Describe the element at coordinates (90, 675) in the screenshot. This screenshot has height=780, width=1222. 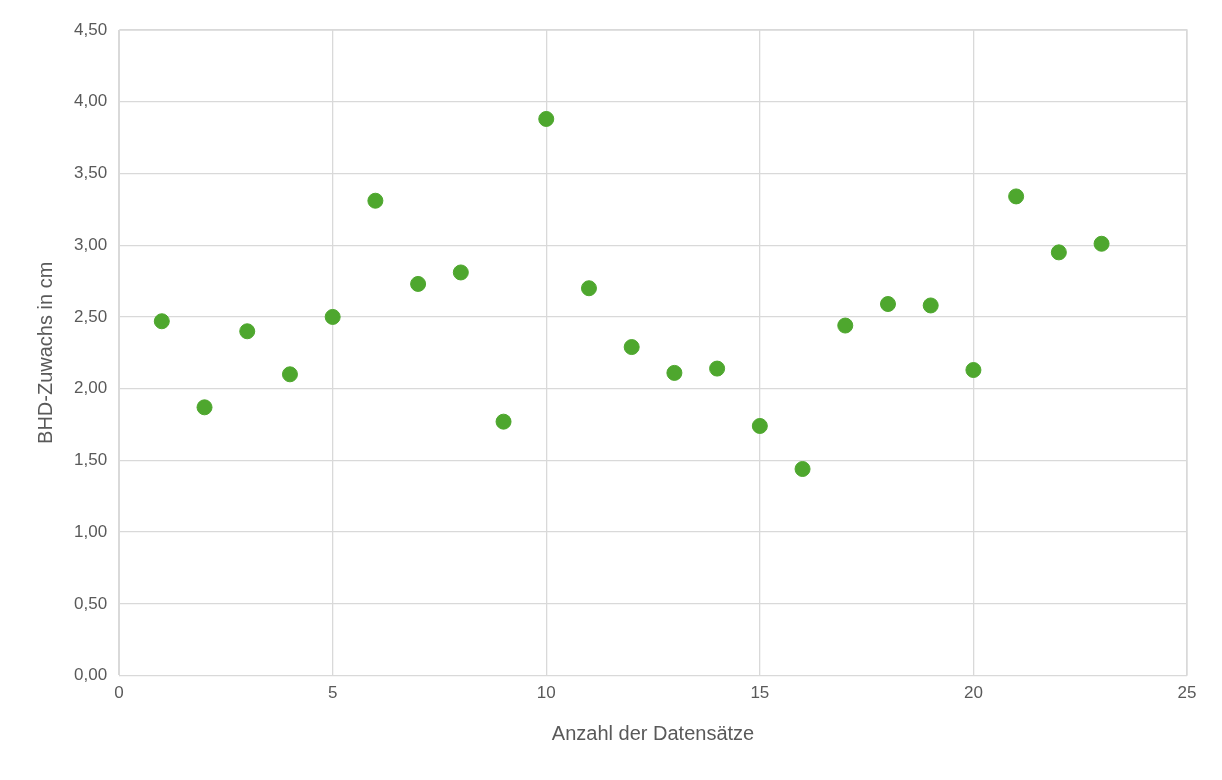
I see `y-tick-label: 0,00` at that location.